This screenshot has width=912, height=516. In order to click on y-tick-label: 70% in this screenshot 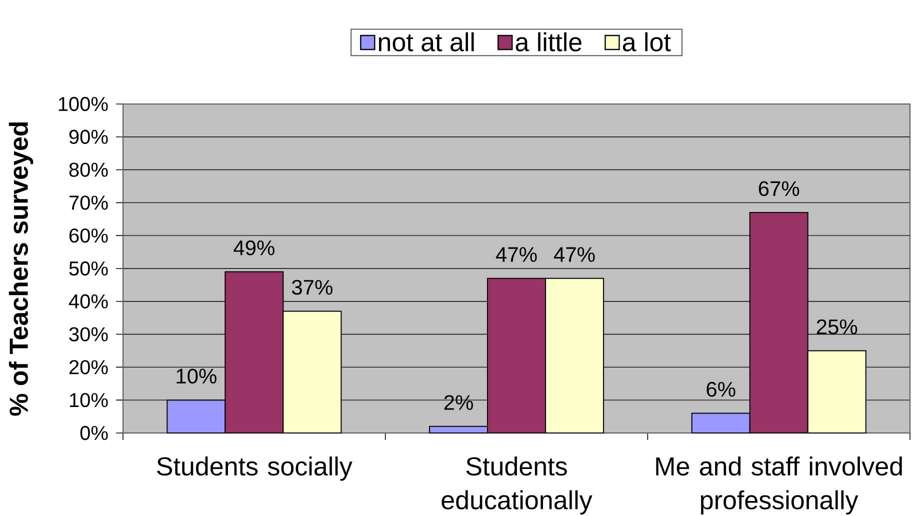, I will do `click(88, 203)`.